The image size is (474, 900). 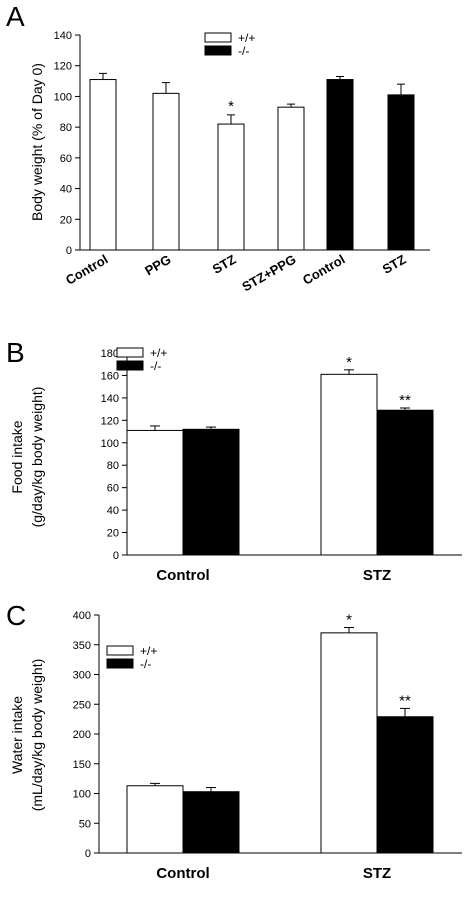 I want to click on panel-a-legend-label: +/+, so click(x=246, y=38).